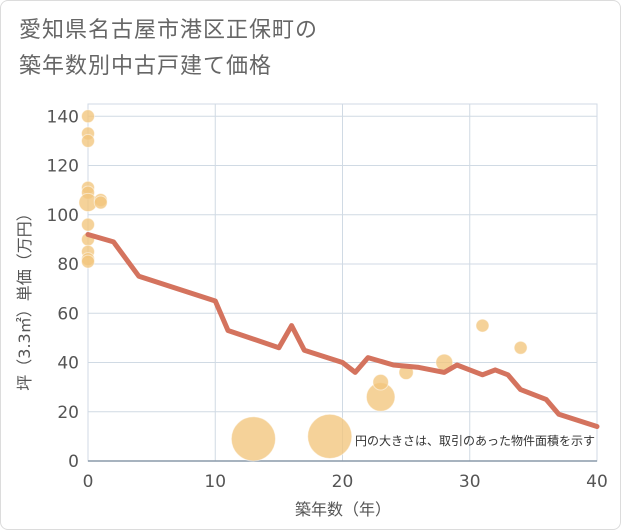  Describe the element at coordinates (597, 482) in the screenshot. I see `x-tick-label: 40` at that location.